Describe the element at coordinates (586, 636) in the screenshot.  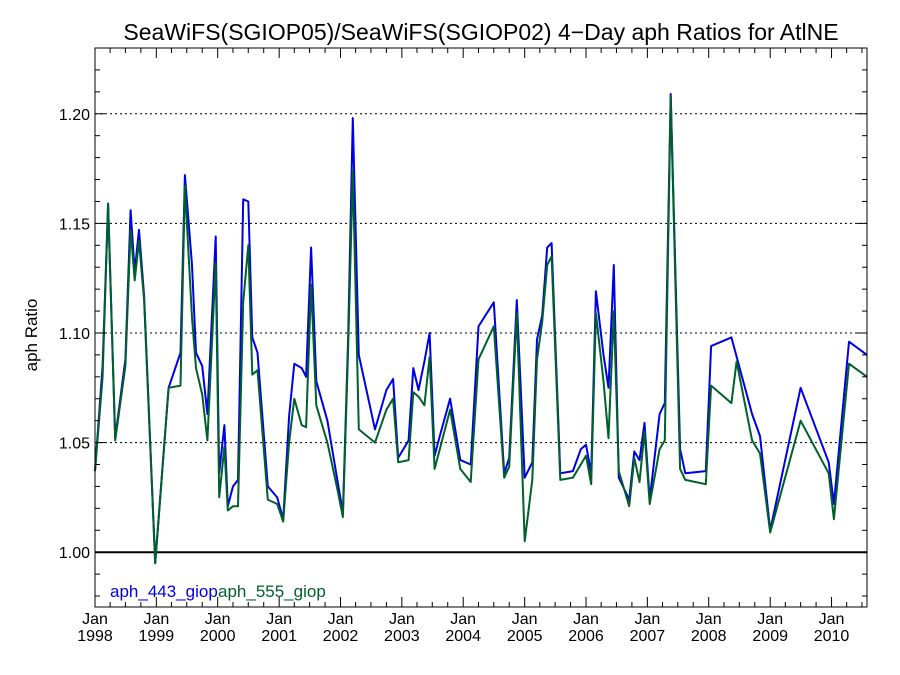
I see `x-tick-label-year-8: 2006` at that location.